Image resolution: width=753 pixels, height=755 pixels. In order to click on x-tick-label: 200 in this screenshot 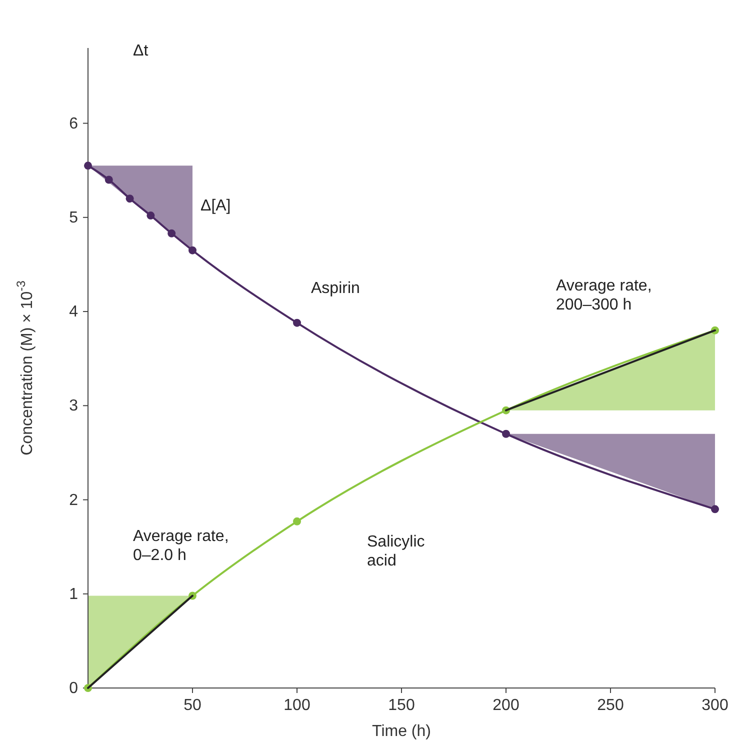, I will do `click(506, 705)`.